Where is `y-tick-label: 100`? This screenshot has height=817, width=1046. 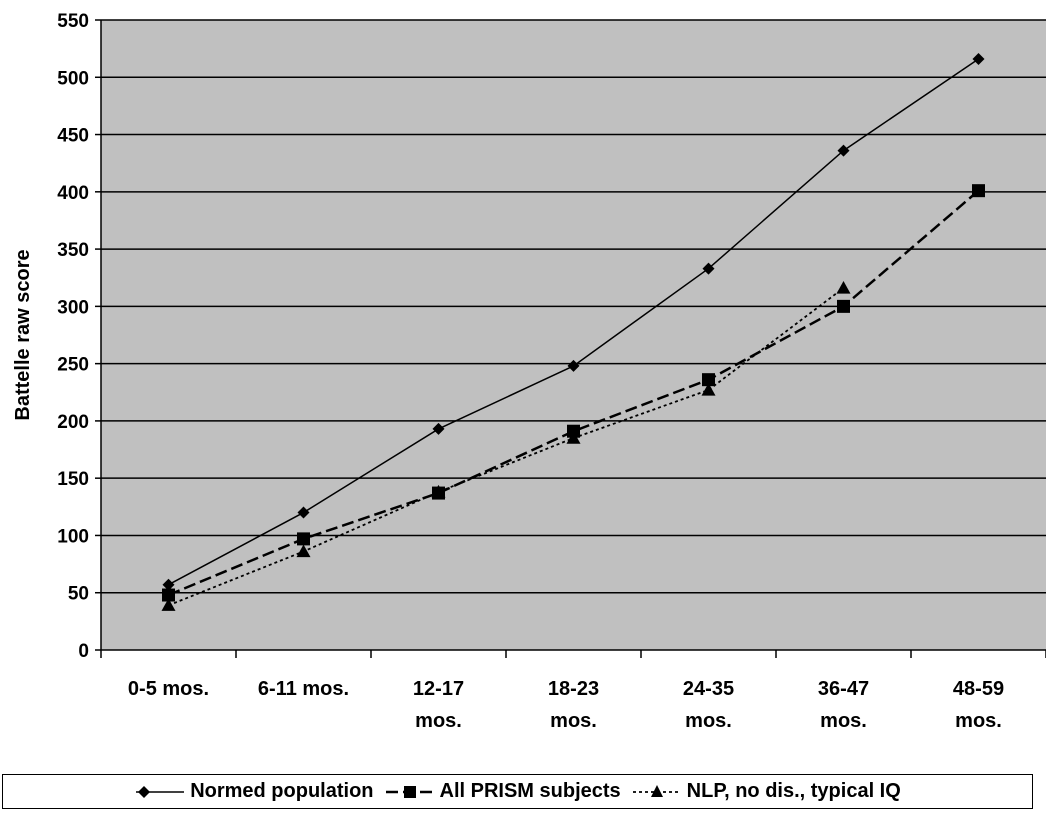 y-tick-label: 100 is located at coordinates (73, 536).